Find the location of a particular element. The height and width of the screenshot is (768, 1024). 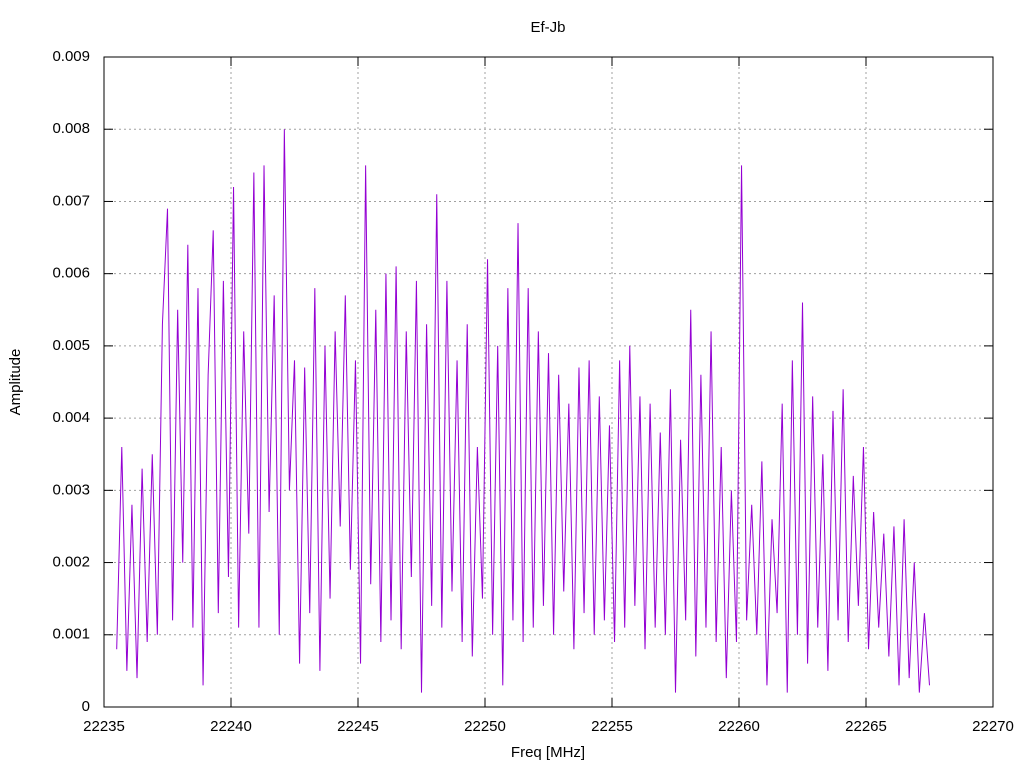

y-tick-label: 0.002 is located at coordinates (71, 562).